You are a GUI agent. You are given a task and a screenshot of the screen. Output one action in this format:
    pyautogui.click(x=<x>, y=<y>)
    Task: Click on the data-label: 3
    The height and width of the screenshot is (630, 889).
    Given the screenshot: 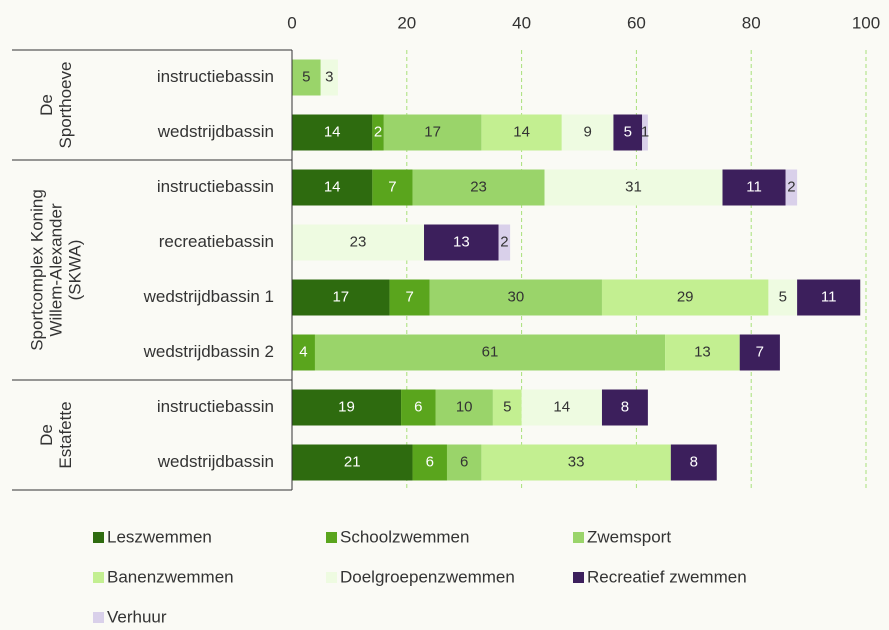 What is the action you would take?
    pyautogui.click(x=329, y=76)
    